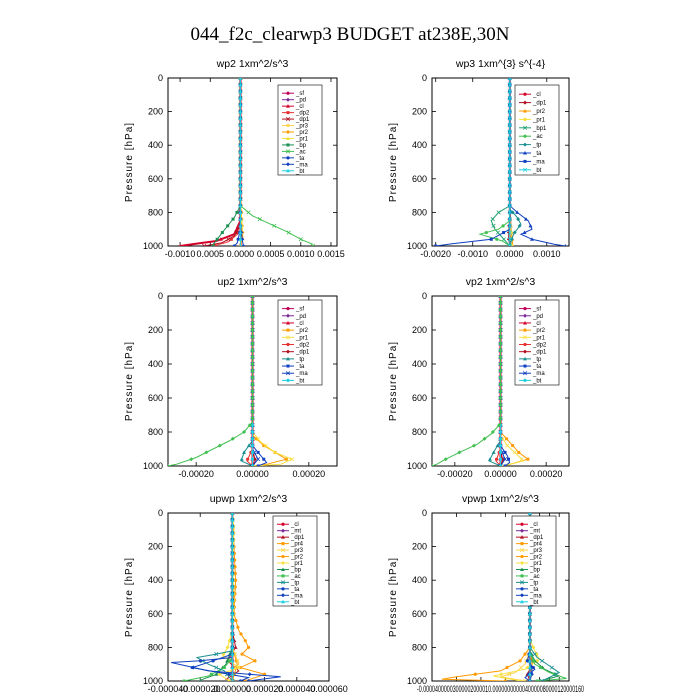 The image size is (700, 700). What do you see at coordinates (302, 133) in the screenshot?
I see `legend-label: _pr2` at bounding box center [302, 133].